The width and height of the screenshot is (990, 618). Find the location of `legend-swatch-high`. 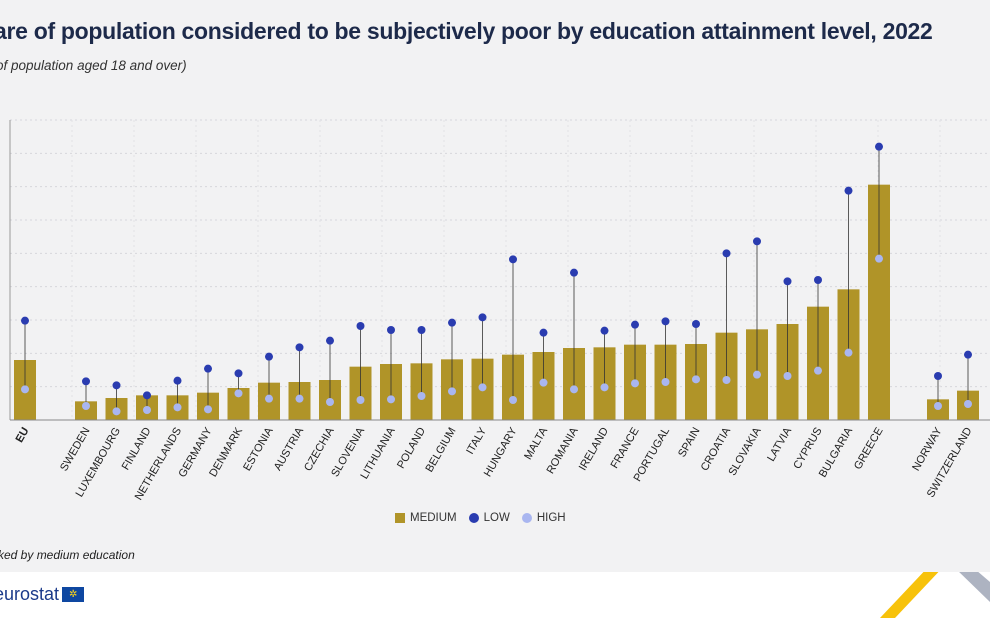

legend-swatch-high is located at coordinates (526, 518).